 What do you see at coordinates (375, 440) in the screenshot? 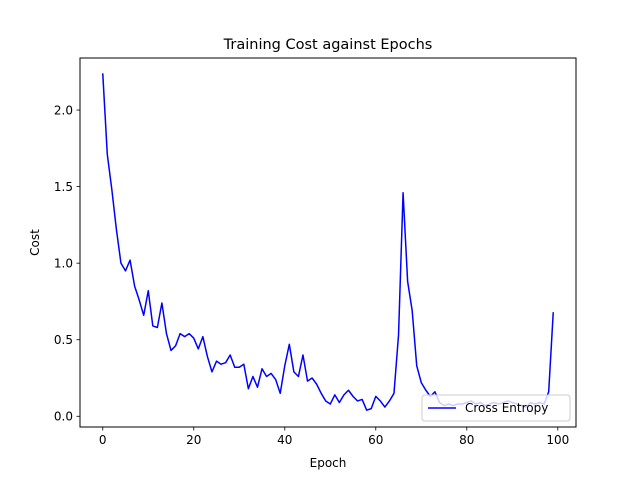
I see `x-tick-label: 60` at bounding box center [375, 440].